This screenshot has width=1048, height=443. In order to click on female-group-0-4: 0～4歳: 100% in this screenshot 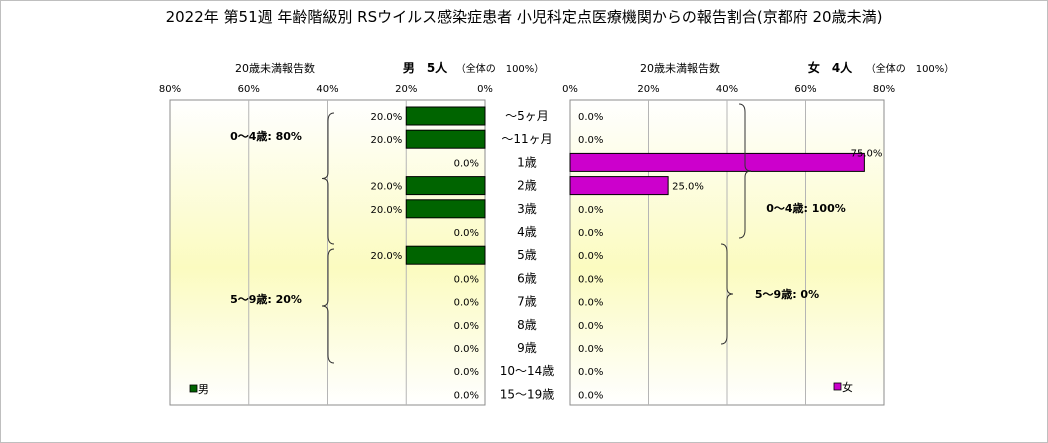, I will do `click(806, 208)`.